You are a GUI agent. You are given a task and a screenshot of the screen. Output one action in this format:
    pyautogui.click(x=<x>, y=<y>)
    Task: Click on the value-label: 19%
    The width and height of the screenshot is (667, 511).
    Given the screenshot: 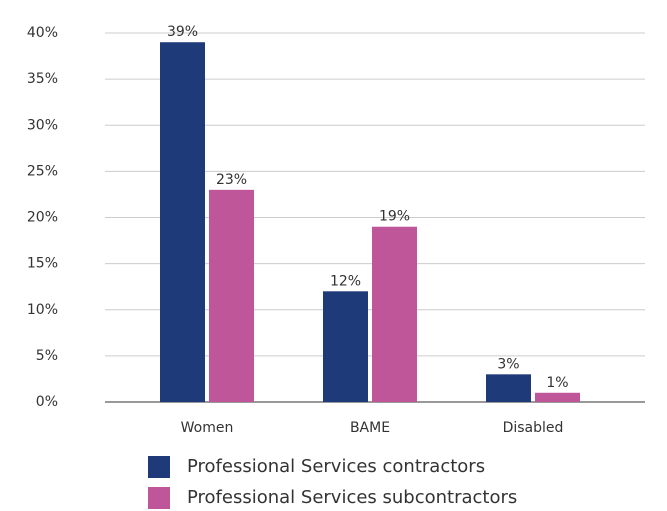 What is the action you would take?
    pyautogui.click(x=394, y=217)
    